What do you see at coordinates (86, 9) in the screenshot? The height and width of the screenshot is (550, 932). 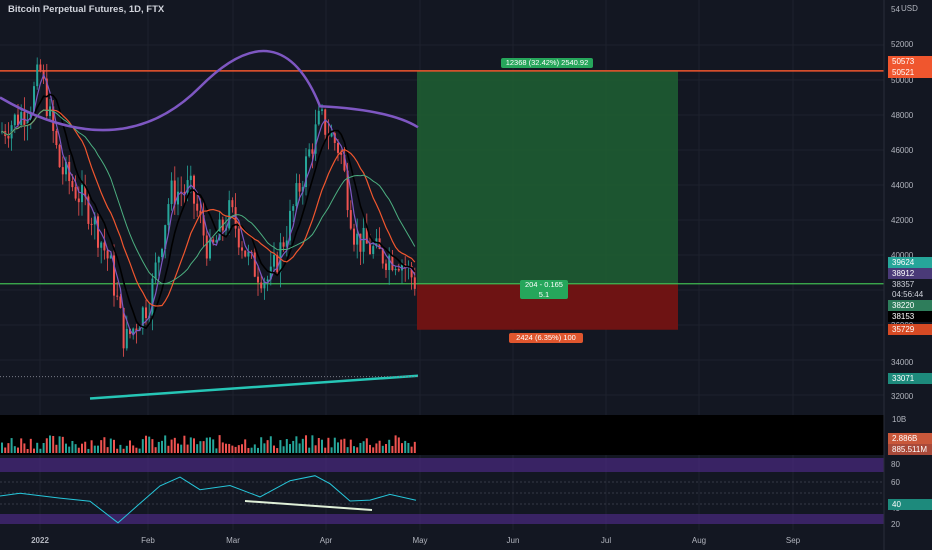 I see `symbol-title: Bitcoin Perpetual Futures, 1D, FTX` at bounding box center [86, 9].